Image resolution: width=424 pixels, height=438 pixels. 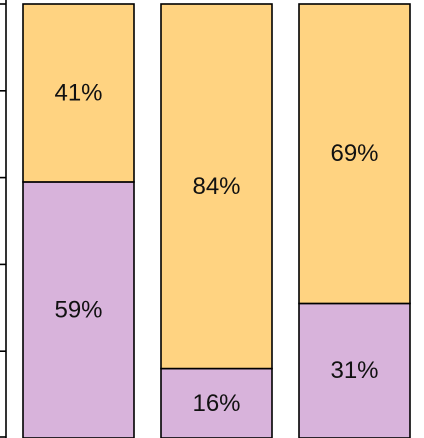 I want to click on data-label-1-series-1: 59%, so click(x=78, y=309).